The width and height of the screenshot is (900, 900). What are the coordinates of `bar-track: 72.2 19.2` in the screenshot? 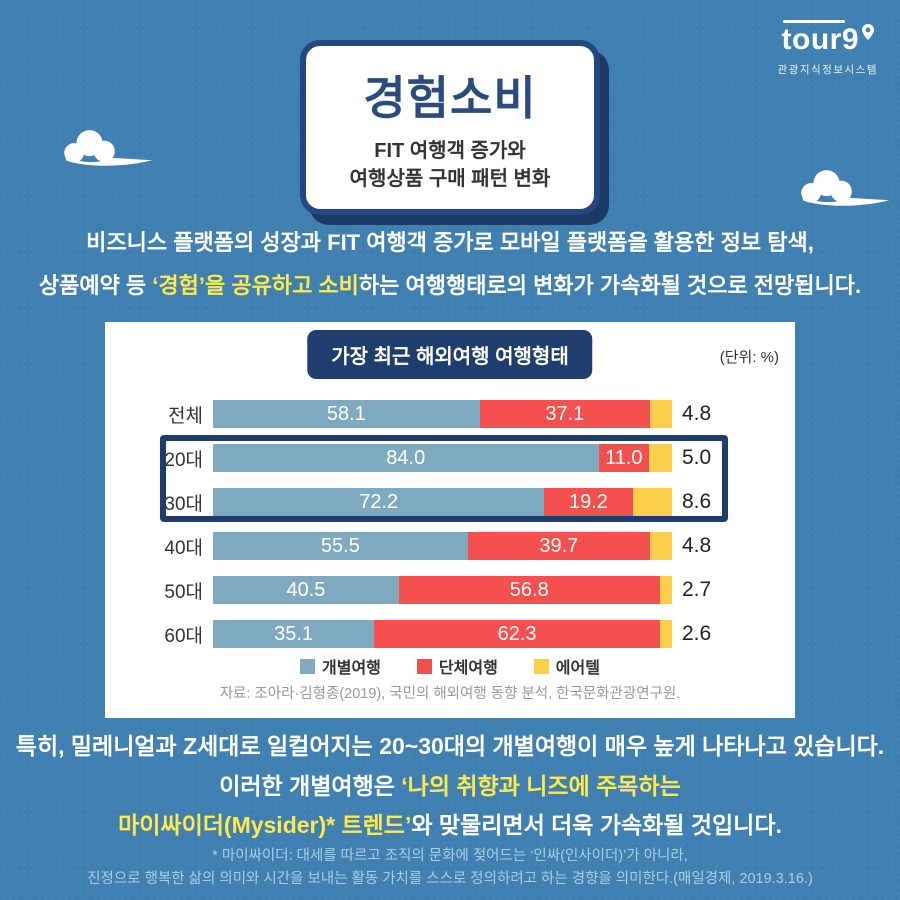 It's located at (442, 502).